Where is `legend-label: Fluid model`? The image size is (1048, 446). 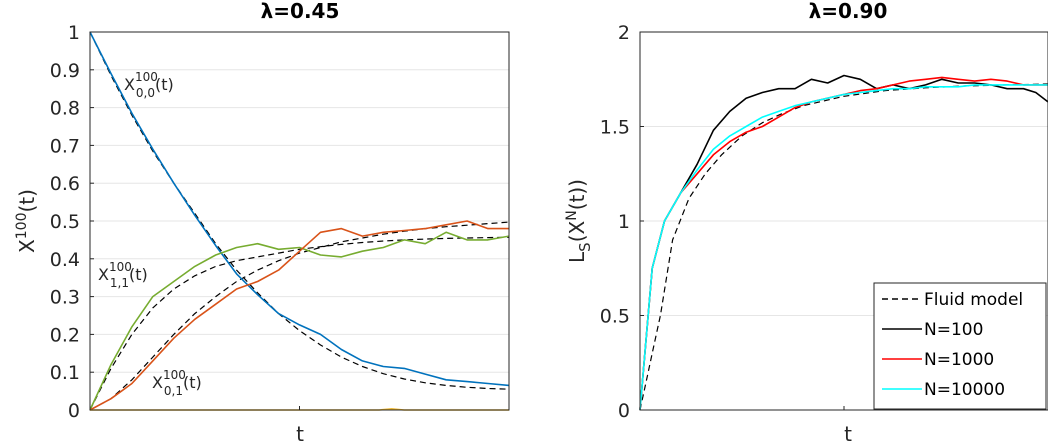 legend-label: Fluid model is located at coordinates (973, 300).